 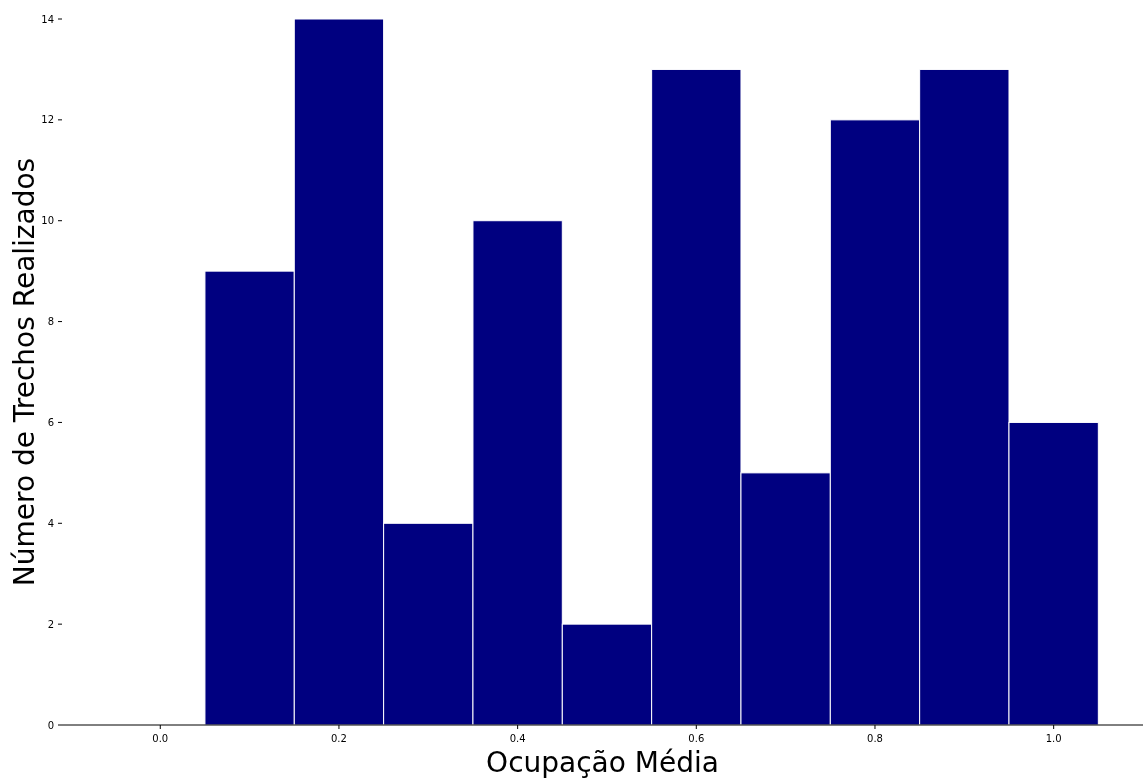 What do you see at coordinates (339, 738) in the screenshot?
I see `x-tick-label: 0.2` at bounding box center [339, 738].